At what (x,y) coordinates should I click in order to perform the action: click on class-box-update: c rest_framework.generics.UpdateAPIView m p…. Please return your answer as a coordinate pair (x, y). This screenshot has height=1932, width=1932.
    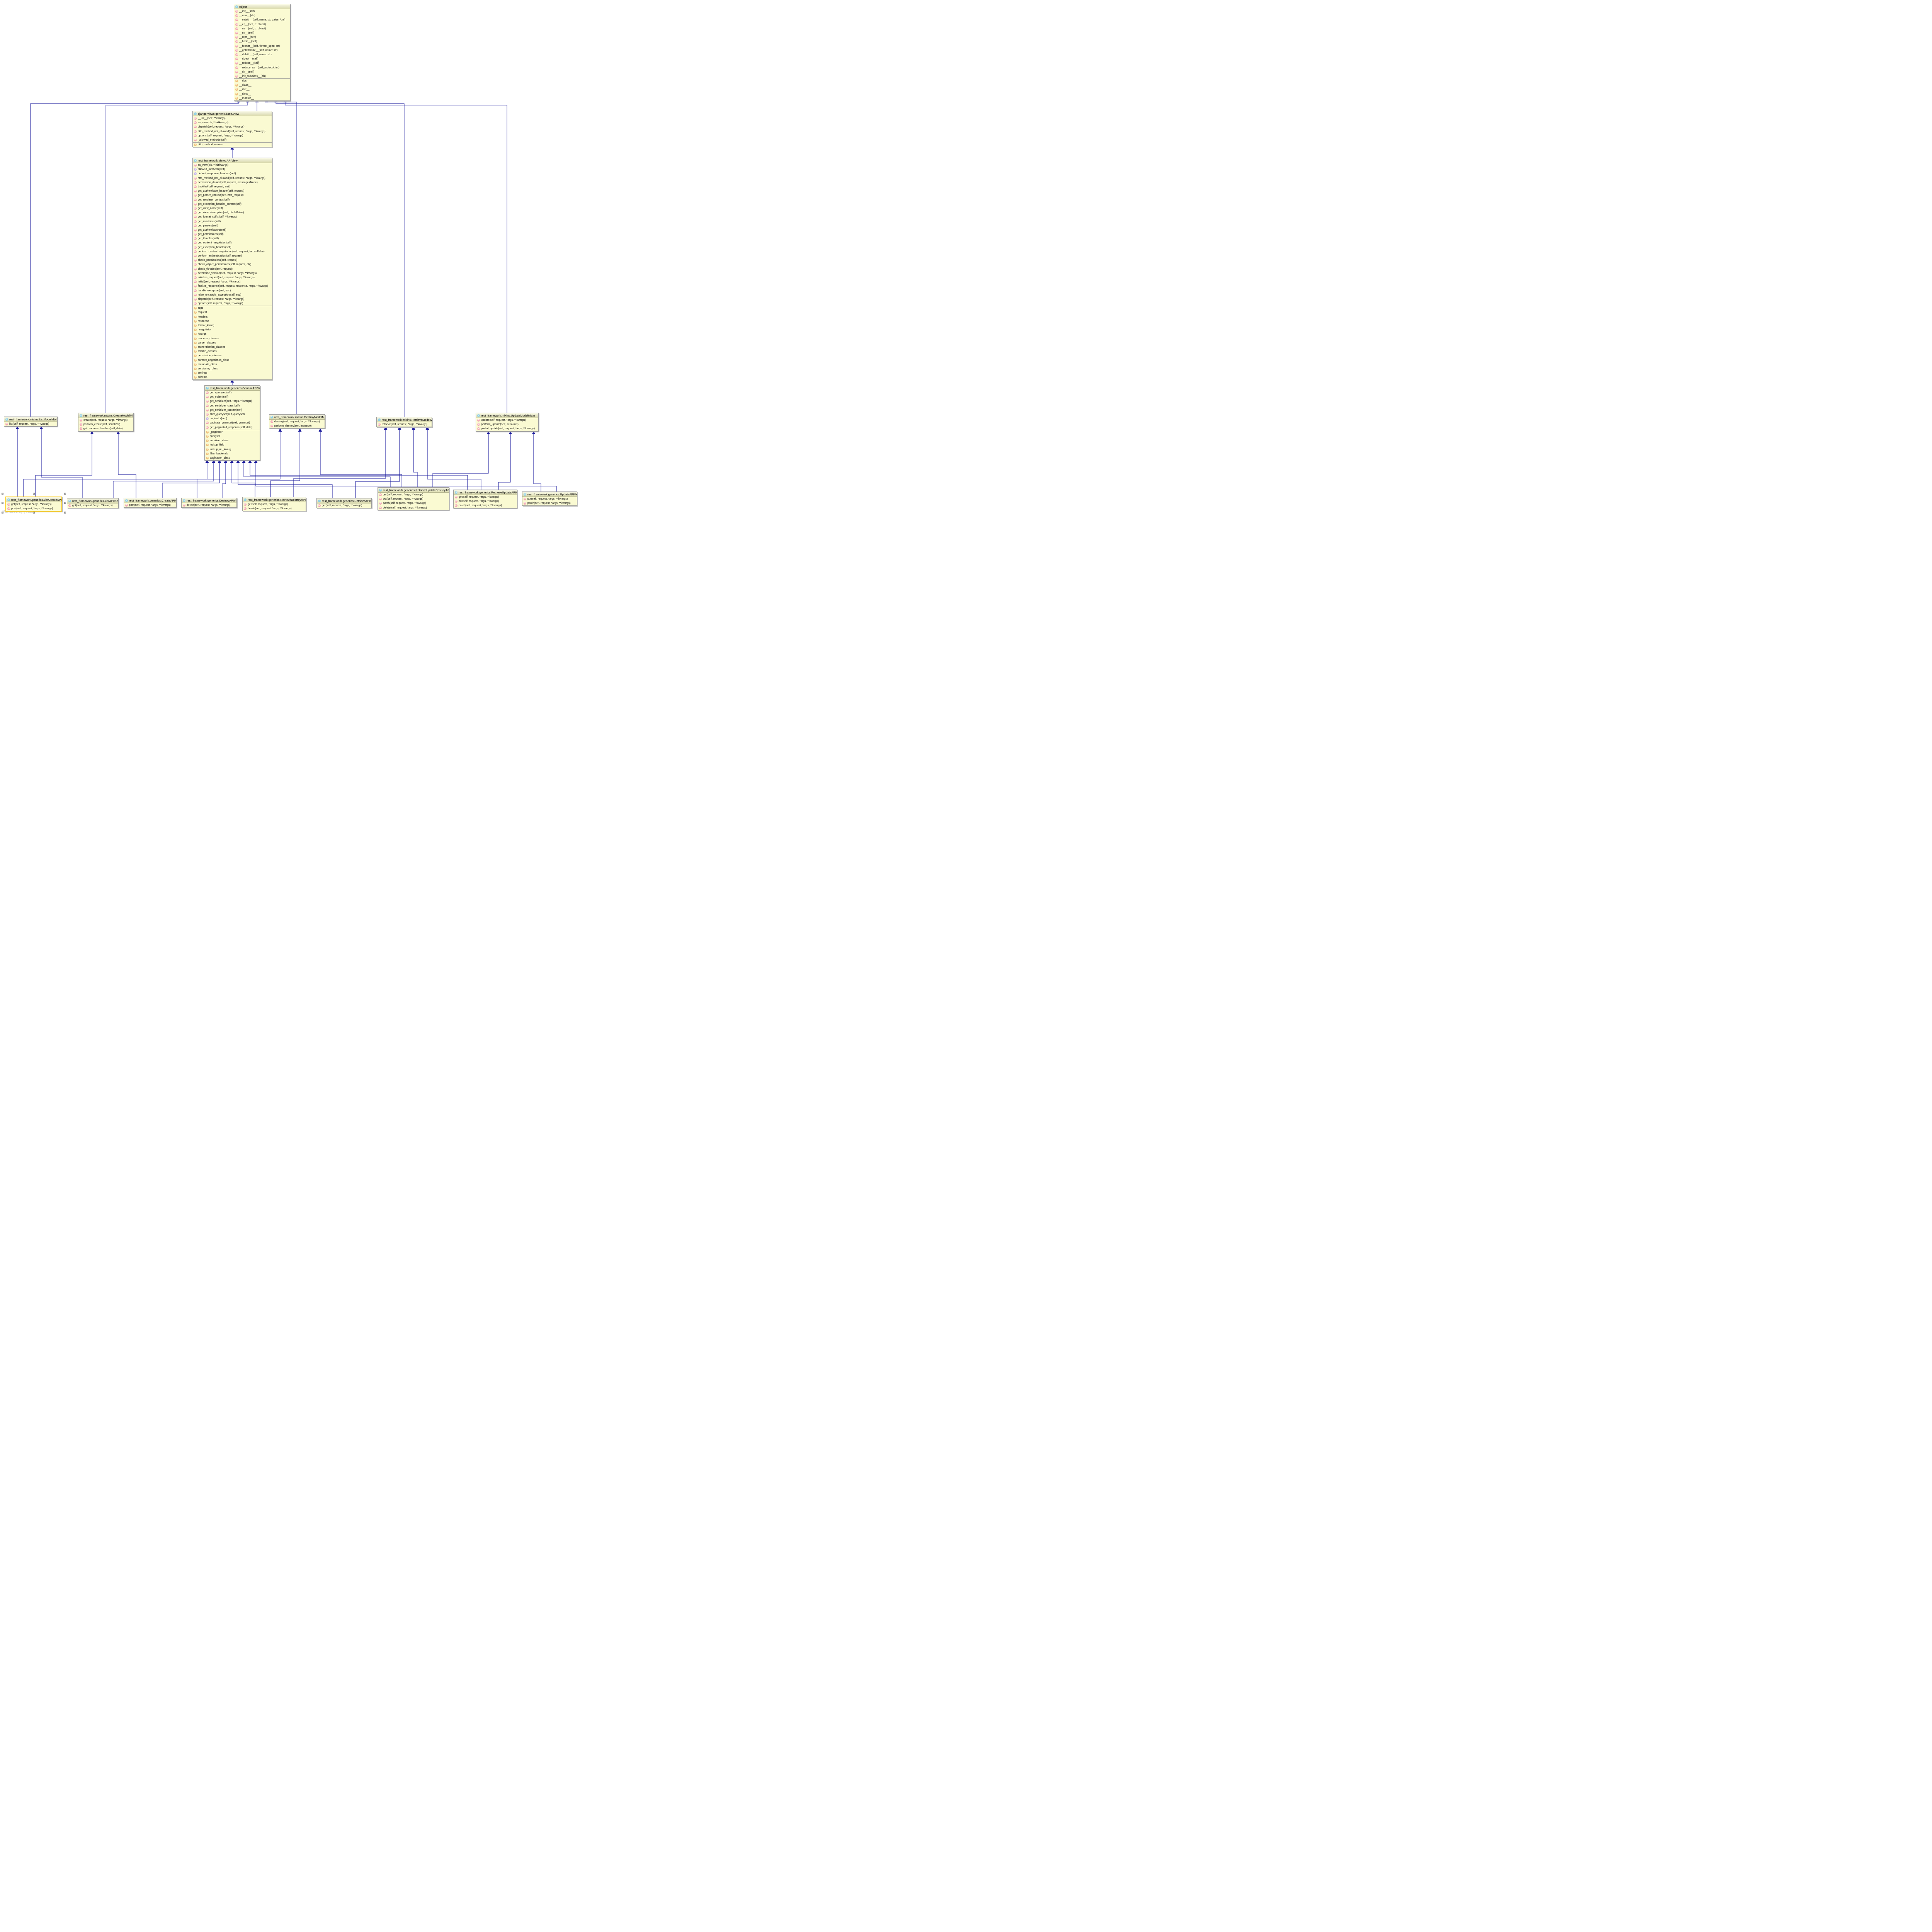
    Looking at the image, I should click on (549, 499).